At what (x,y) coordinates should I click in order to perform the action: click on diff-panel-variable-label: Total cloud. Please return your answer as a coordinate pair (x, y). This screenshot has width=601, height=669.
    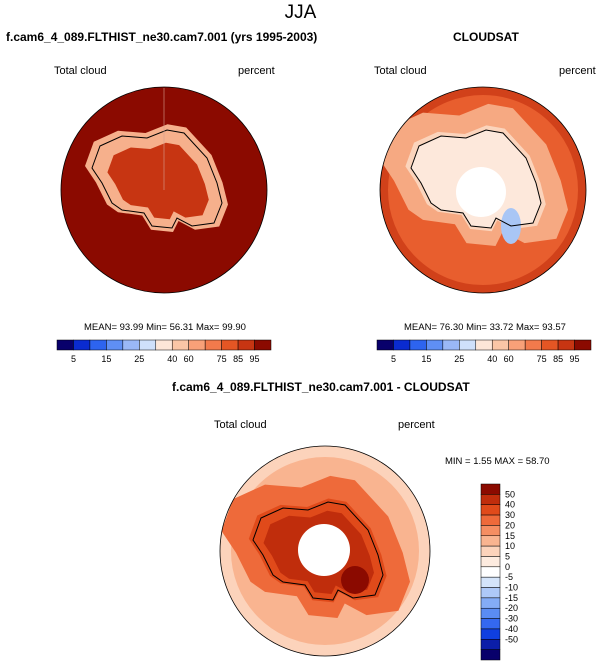
    Looking at the image, I should click on (240, 425).